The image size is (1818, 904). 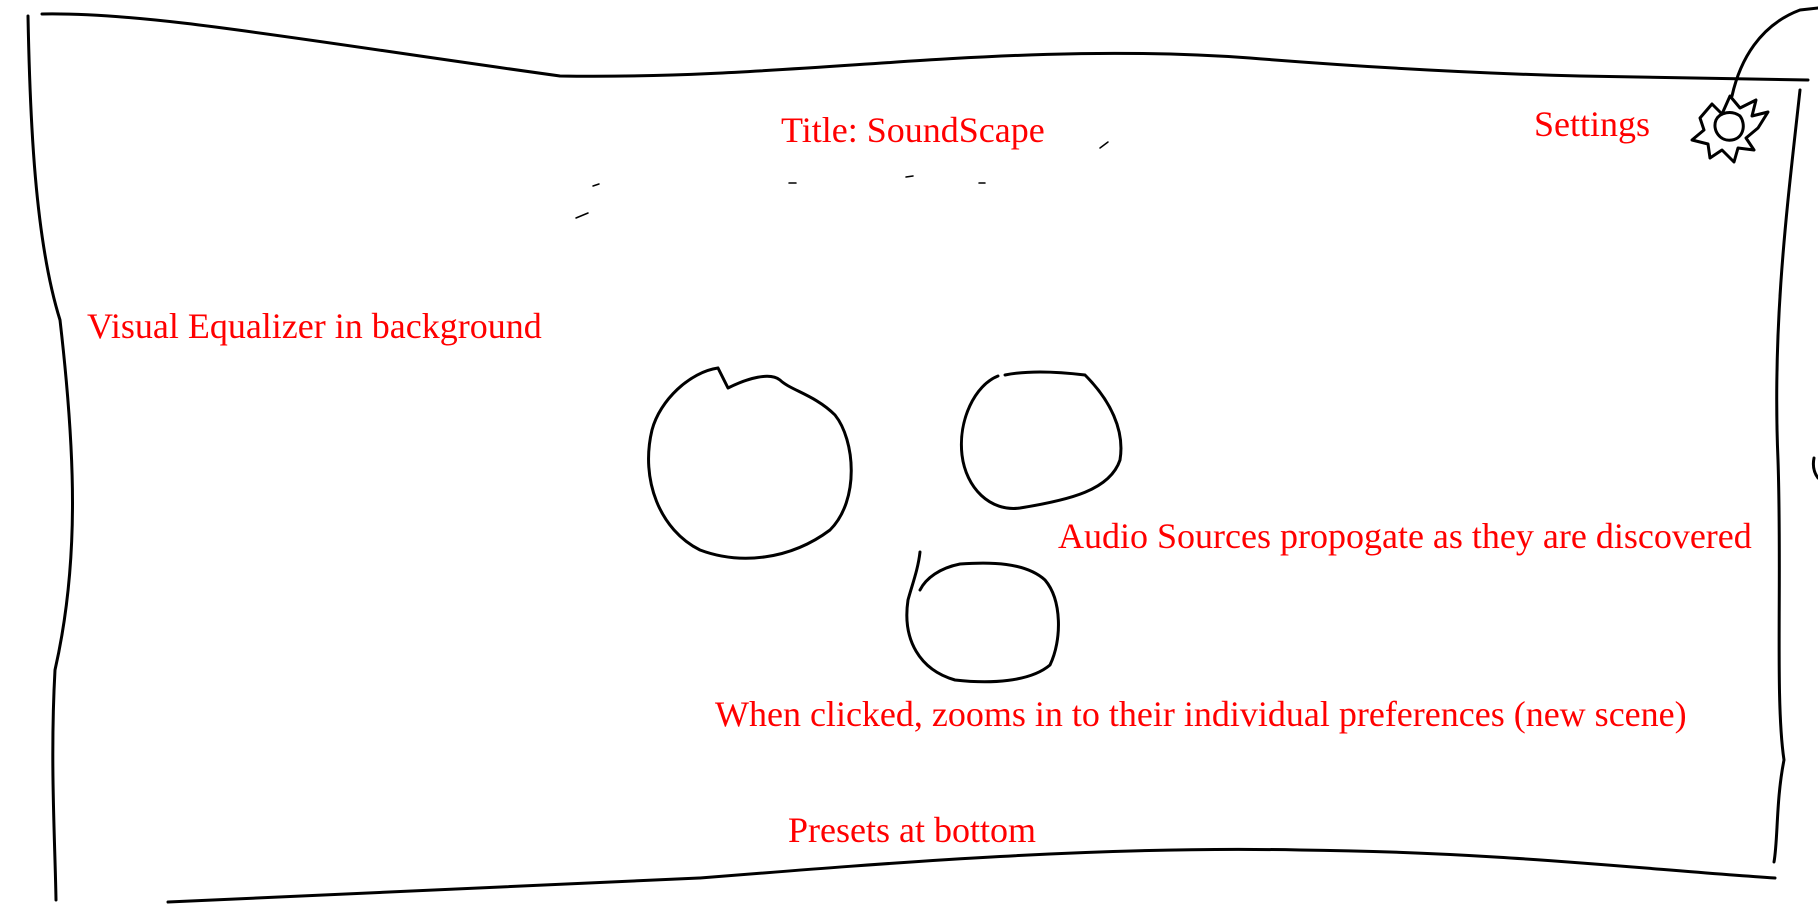 I want to click on settings-annotation: Settings, so click(x=1592, y=124).